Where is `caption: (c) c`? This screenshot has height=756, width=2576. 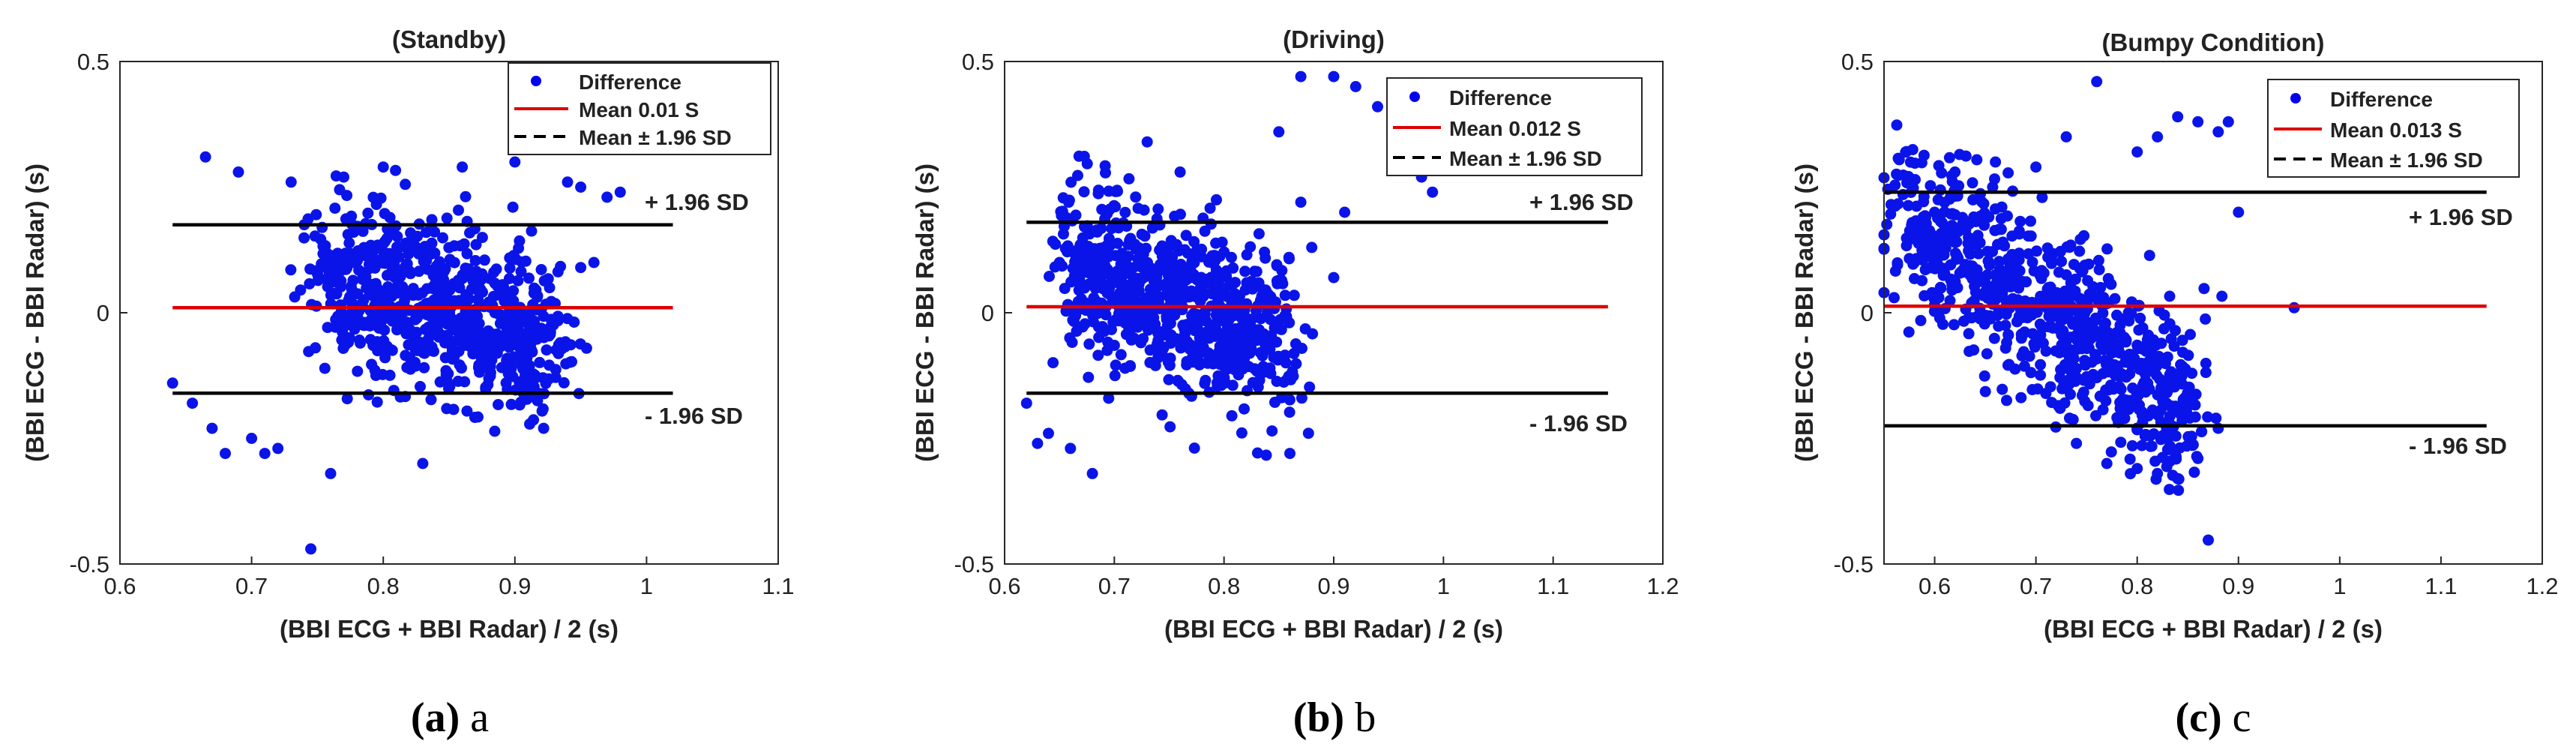
caption: (c) c is located at coordinates (2213, 717).